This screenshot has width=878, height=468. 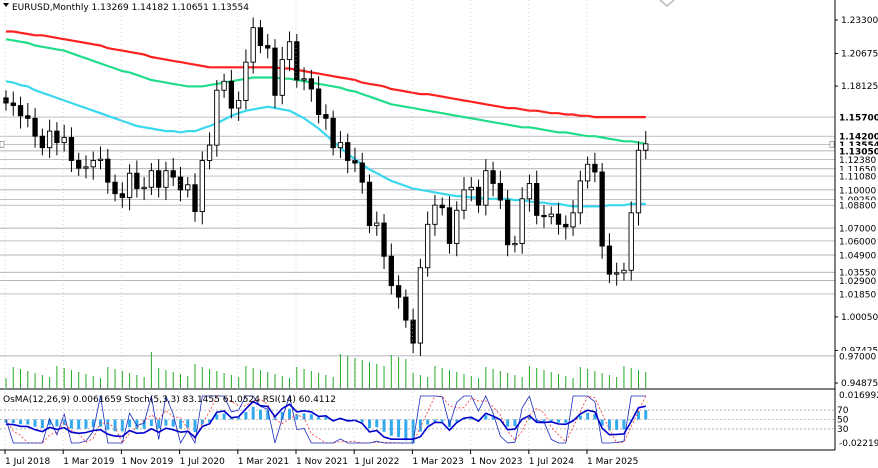 I want to click on time-tick-label: 1 Nov 2023, so click(x=497, y=462).